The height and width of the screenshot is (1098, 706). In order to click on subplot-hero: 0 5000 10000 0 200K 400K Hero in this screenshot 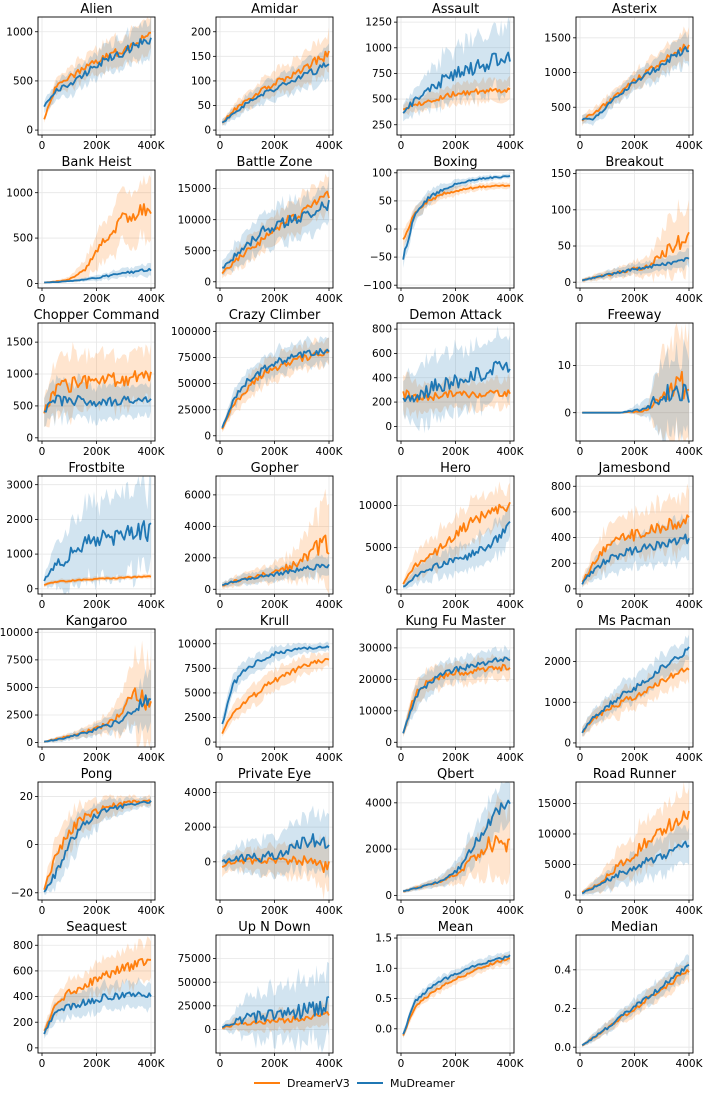, I will do `click(442, 536)`.